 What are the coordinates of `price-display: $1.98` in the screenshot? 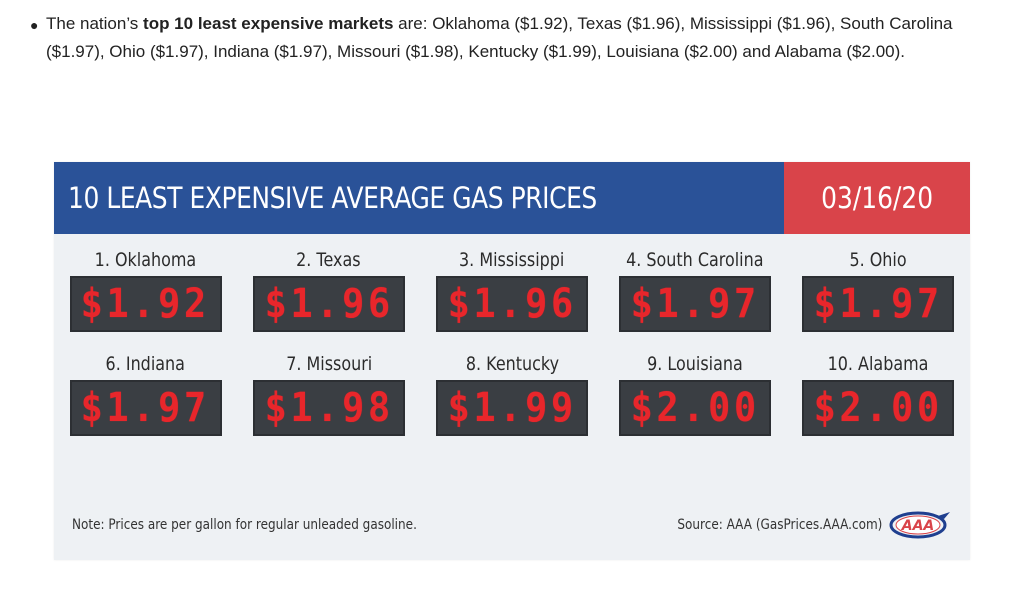 It's located at (328, 408).